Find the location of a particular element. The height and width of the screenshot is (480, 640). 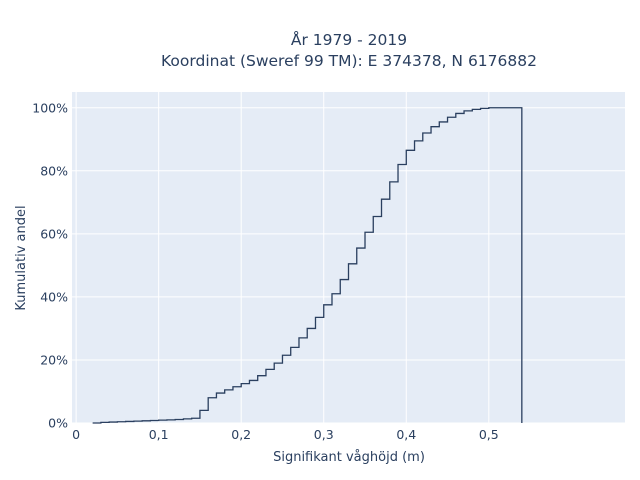

x-tick-label: 0,4 is located at coordinates (406, 434).